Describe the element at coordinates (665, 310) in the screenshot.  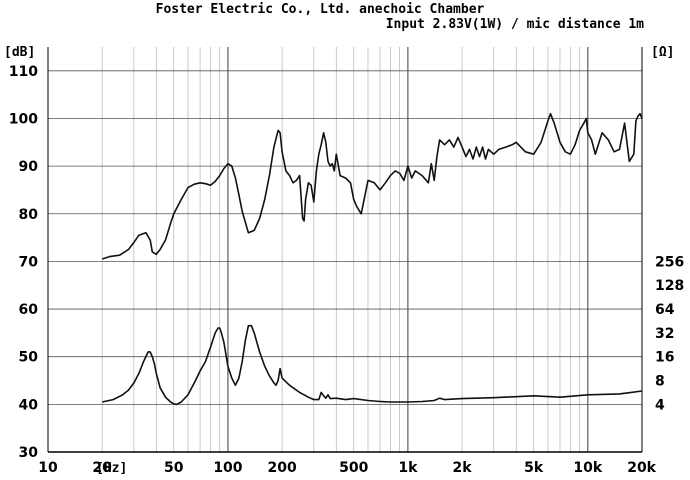
I see `y2-tick-label: 64` at that location.